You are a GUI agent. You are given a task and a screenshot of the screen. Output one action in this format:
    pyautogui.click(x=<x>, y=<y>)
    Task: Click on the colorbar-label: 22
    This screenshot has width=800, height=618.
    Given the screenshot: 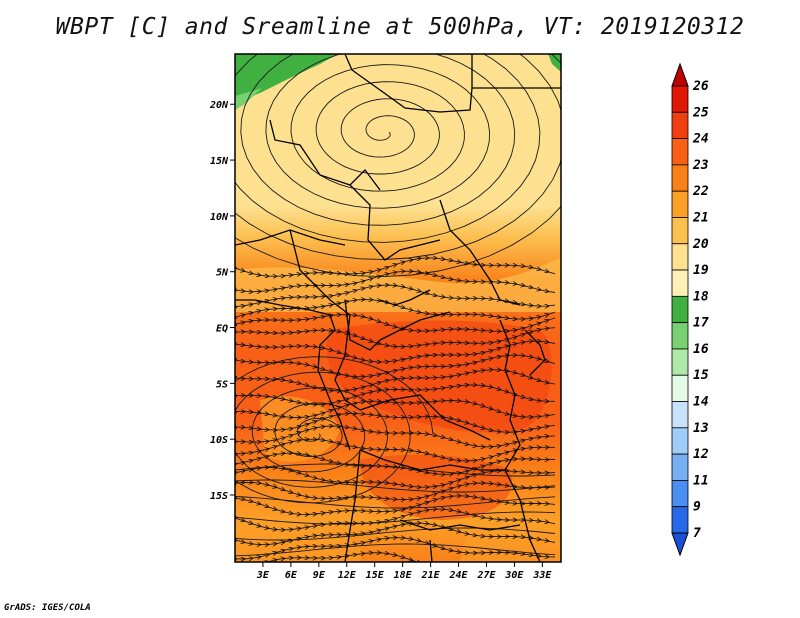 What is the action you would take?
    pyautogui.click(x=700, y=191)
    